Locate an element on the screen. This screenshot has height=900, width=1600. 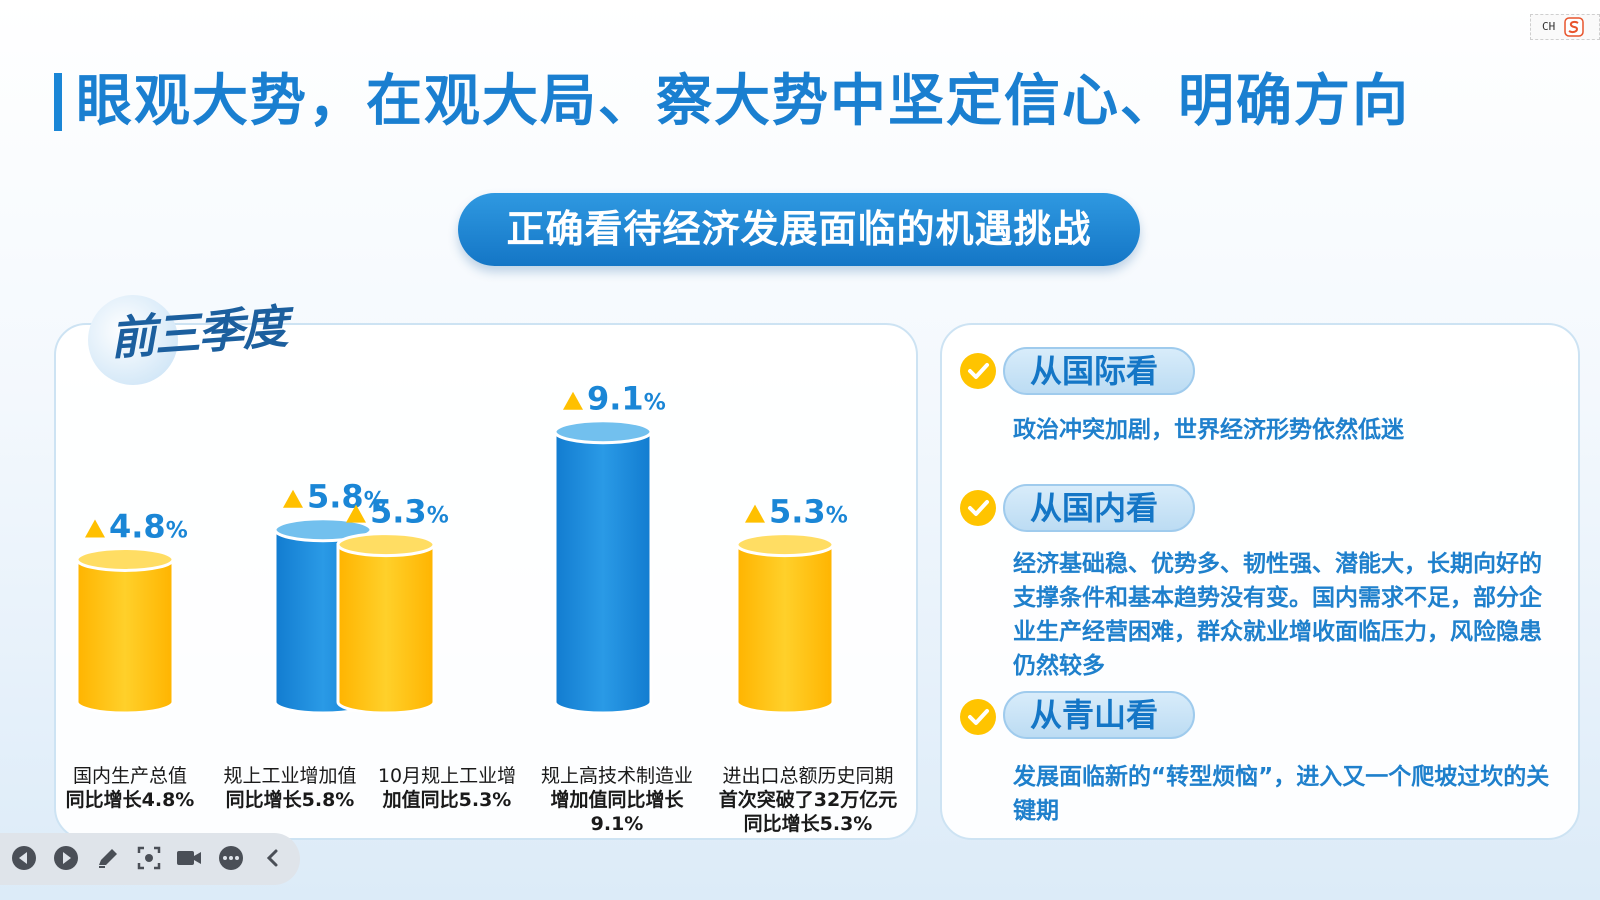
category-label: 进出口总额历史同期 首次突破了32万亿元 同比增长5.3% is located at coordinates (808, 800).